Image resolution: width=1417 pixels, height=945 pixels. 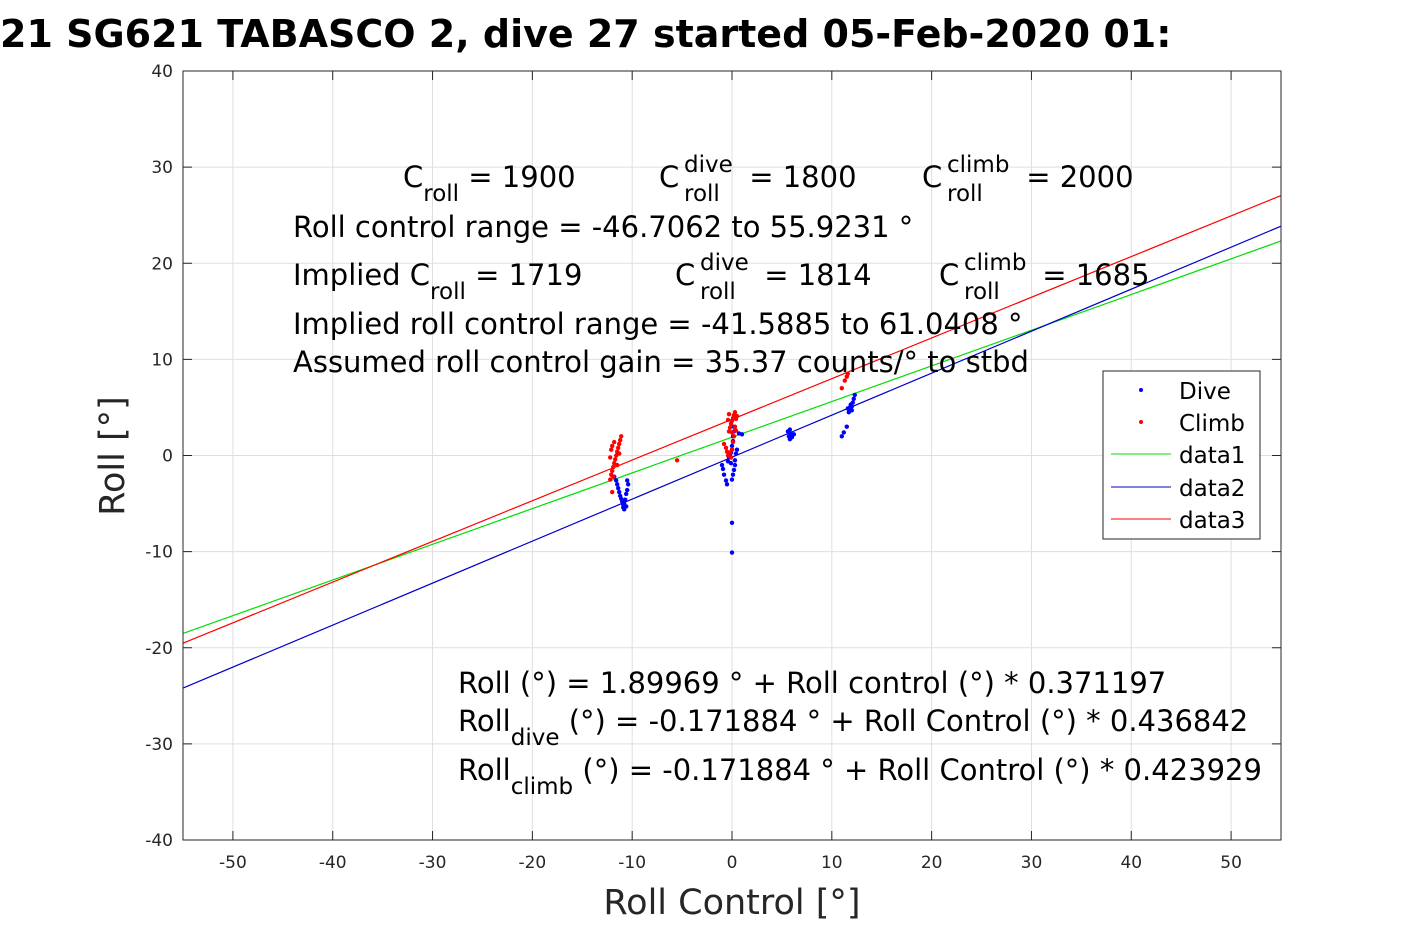 I want to click on legend-box, so click(x=1181, y=455).